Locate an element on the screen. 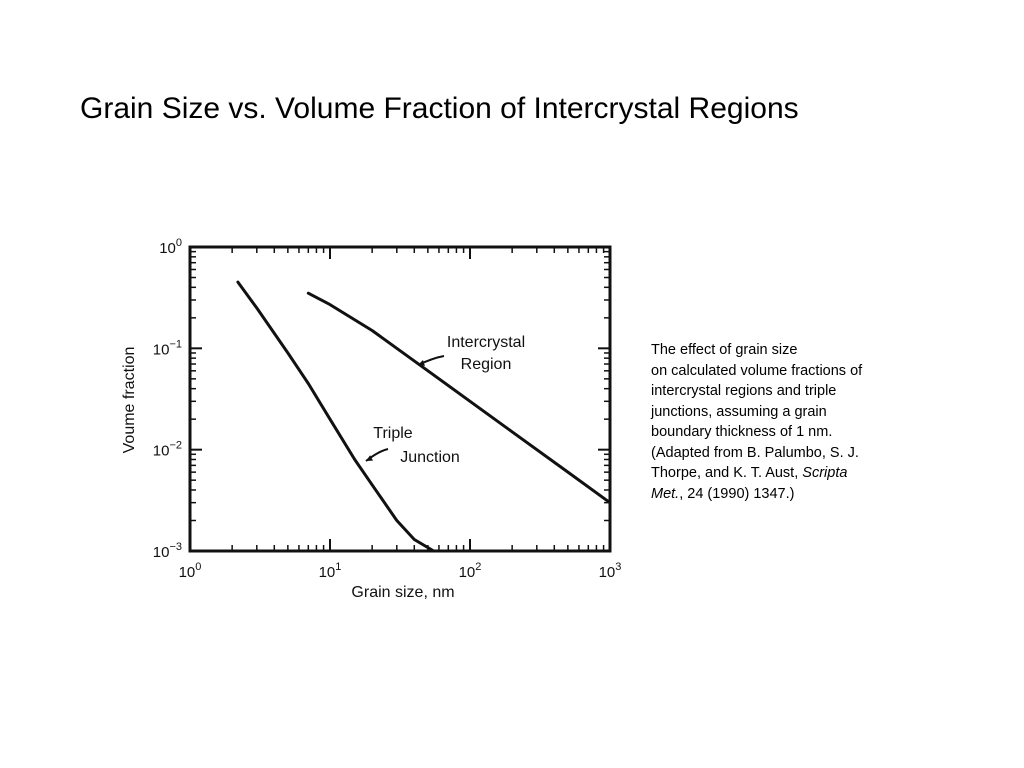  caption-line: intercrystal regions and triple is located at coordinates (744, 391).